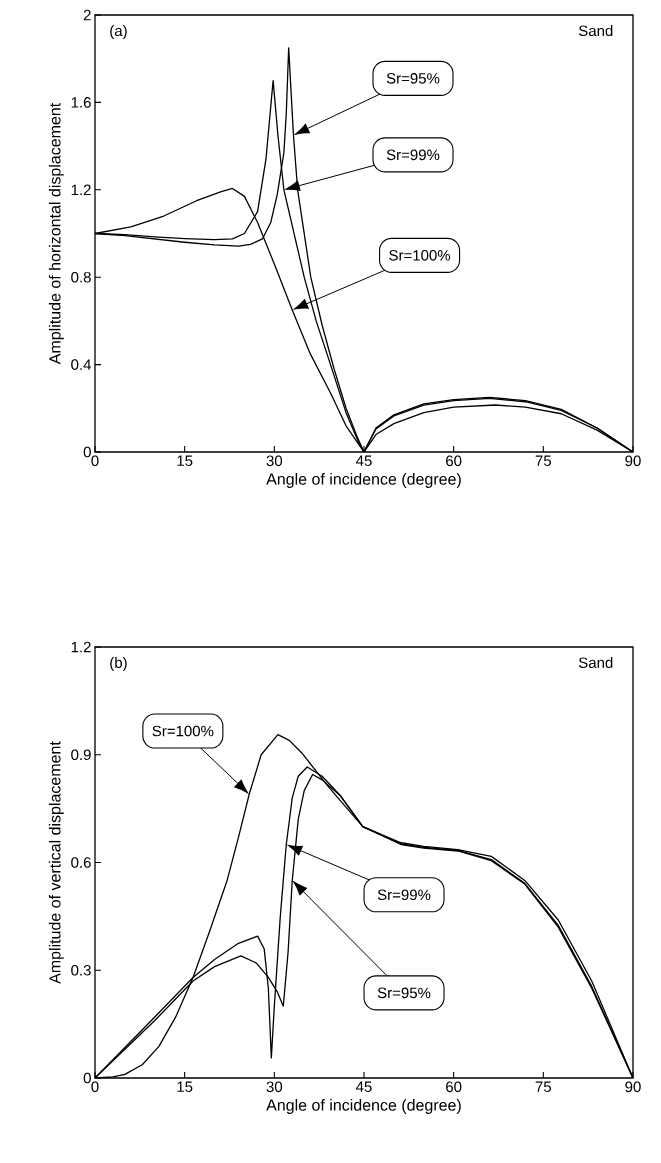 This screenshot has height=1163, width=661. What do you see at coordinates (81, 277) in the screenshot?
I see `y-tick-label: 0.8` at bounding box center [81, 277].